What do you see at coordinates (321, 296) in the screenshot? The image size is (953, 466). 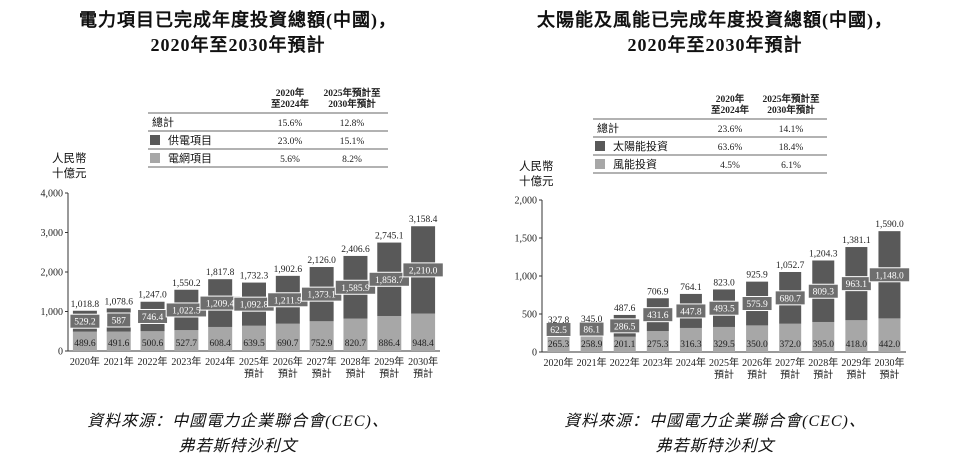 I see `left-top-value-label: 1,373.1` at bounding box center [321, 296].